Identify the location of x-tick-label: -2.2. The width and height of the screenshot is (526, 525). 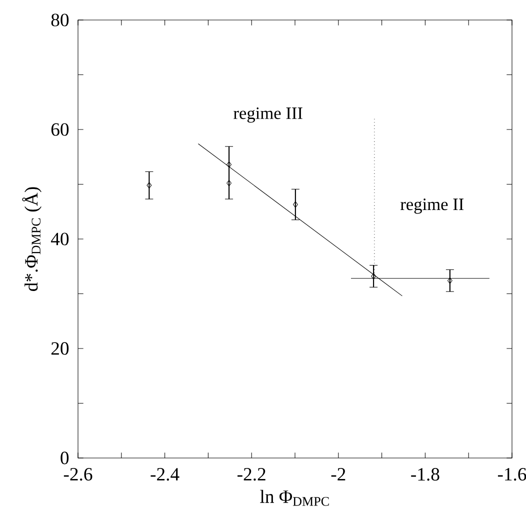
(252, 474).